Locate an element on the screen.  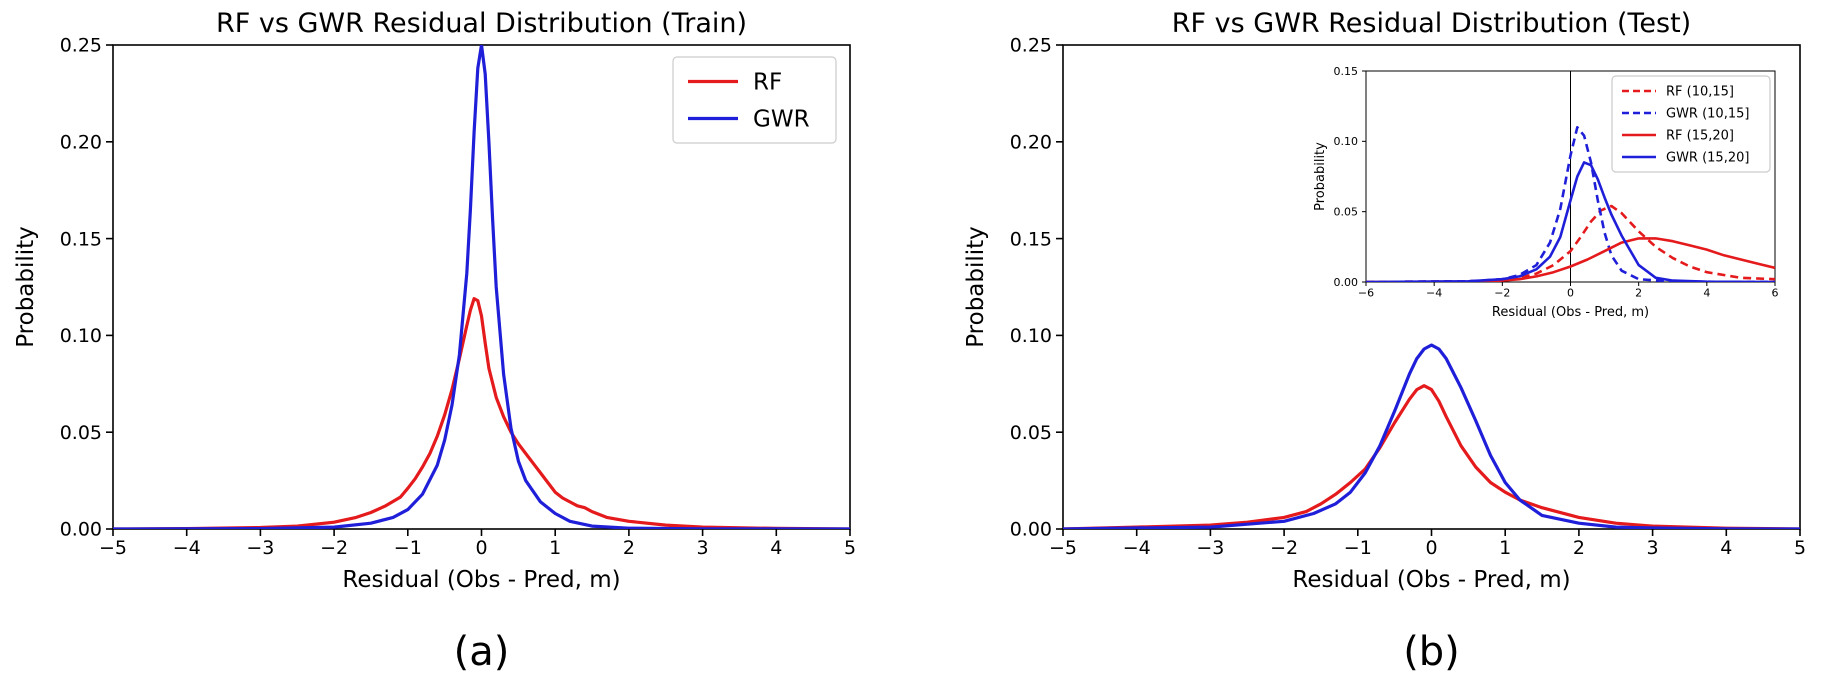
inset-legend-label: GWR (15,20] is located at coordinates (1707, 158).